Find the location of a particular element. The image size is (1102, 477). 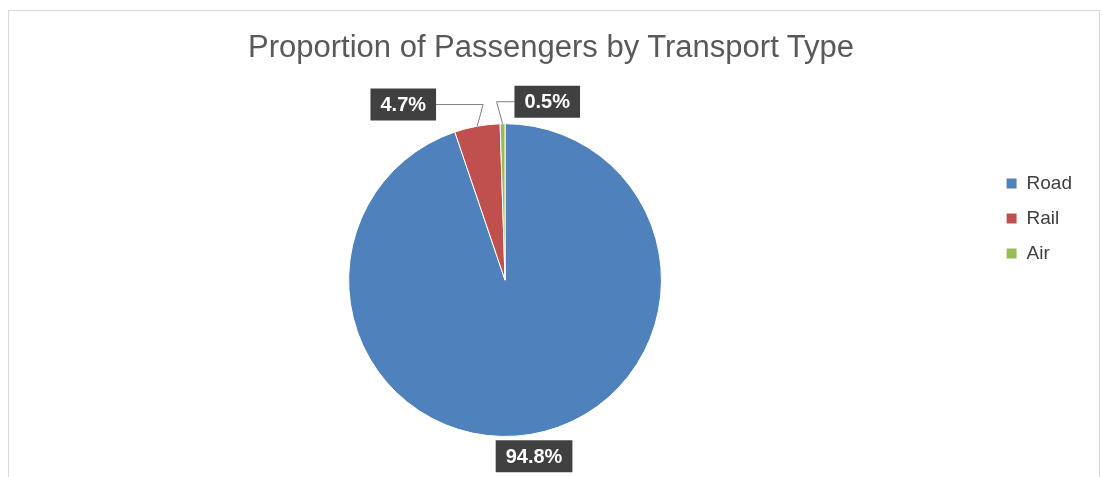

legend-label: Rail is located at coordinates (1043, 217).